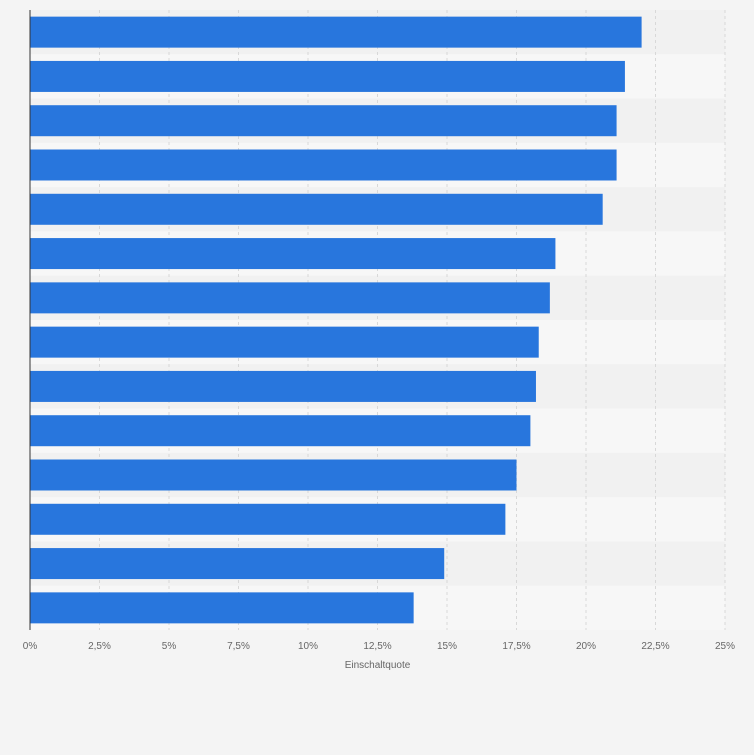 This screenshot has width=754, height=755. What do you see at coordinates (725, 646) in the screenshot?
I see `x-tick-label: 25%` at bounding box center [725, 646].